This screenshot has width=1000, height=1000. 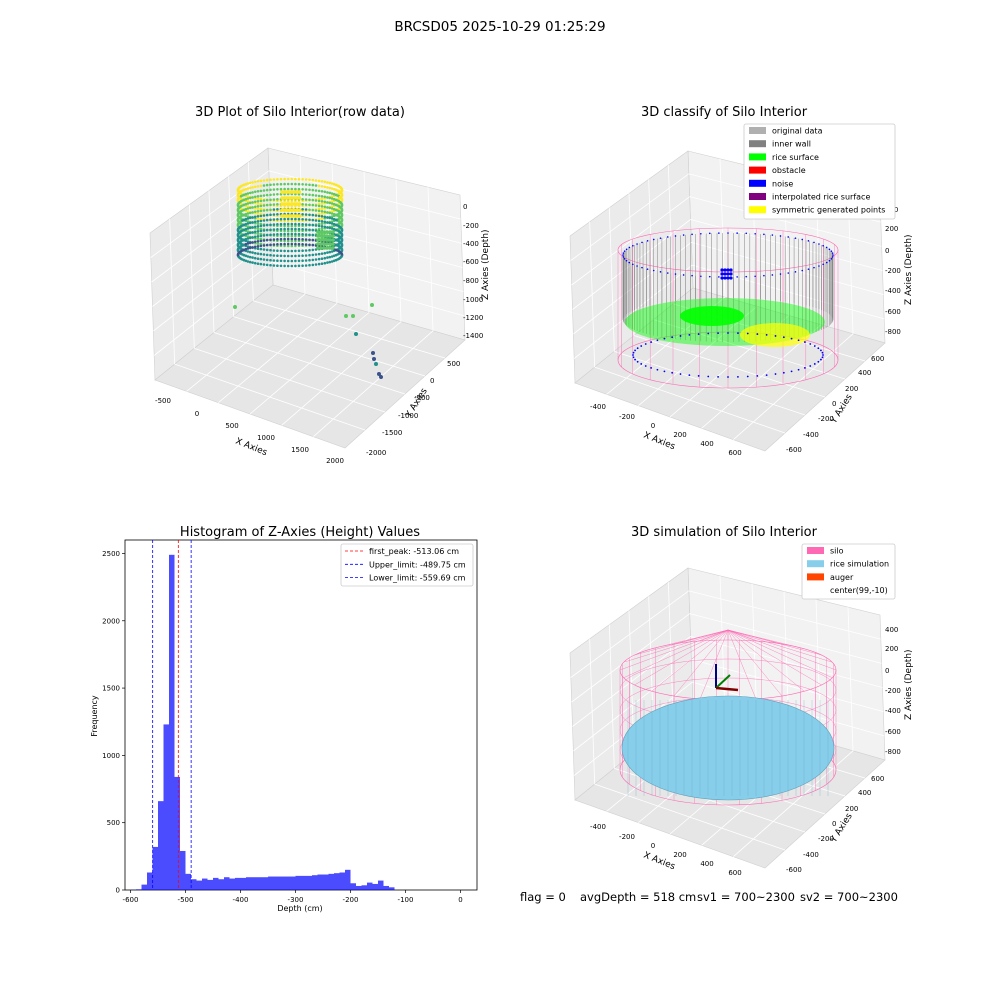 I want to click on panel2-title: 3D classify of Silo Interior, so click(x=724, y=112).